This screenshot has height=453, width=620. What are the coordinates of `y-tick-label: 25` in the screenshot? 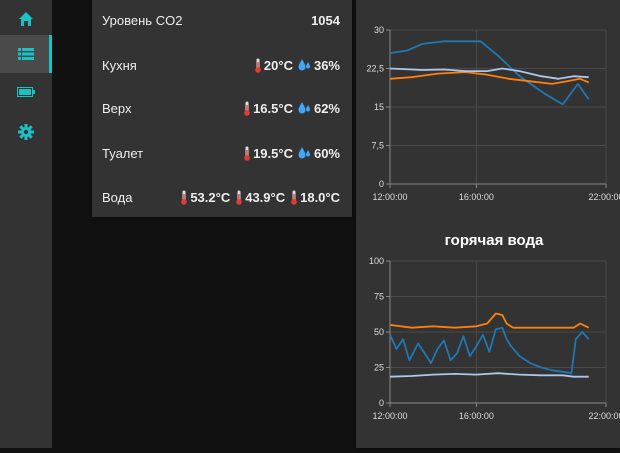 It's located at (379, 368).